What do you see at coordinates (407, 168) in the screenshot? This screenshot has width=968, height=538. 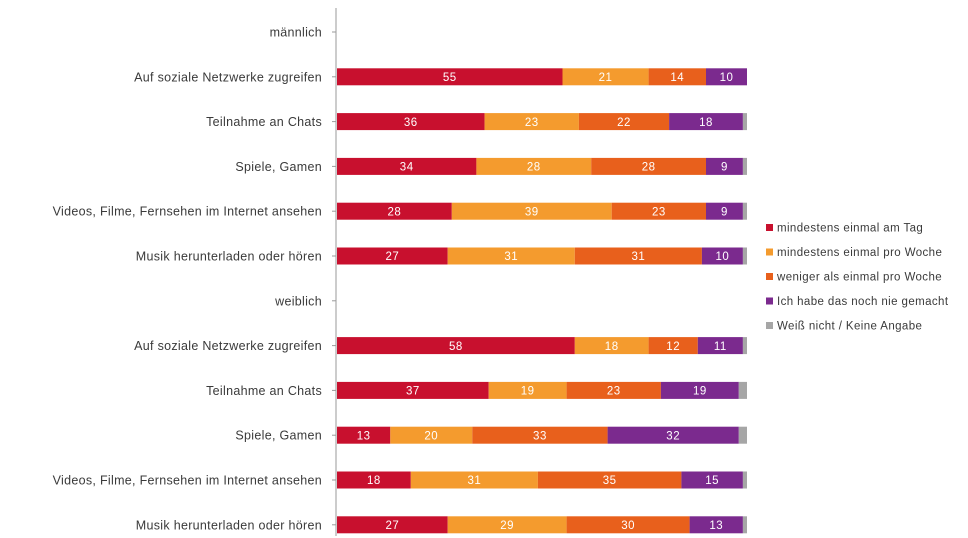 I see `data-label: 34` at bounding box center [407, 168].